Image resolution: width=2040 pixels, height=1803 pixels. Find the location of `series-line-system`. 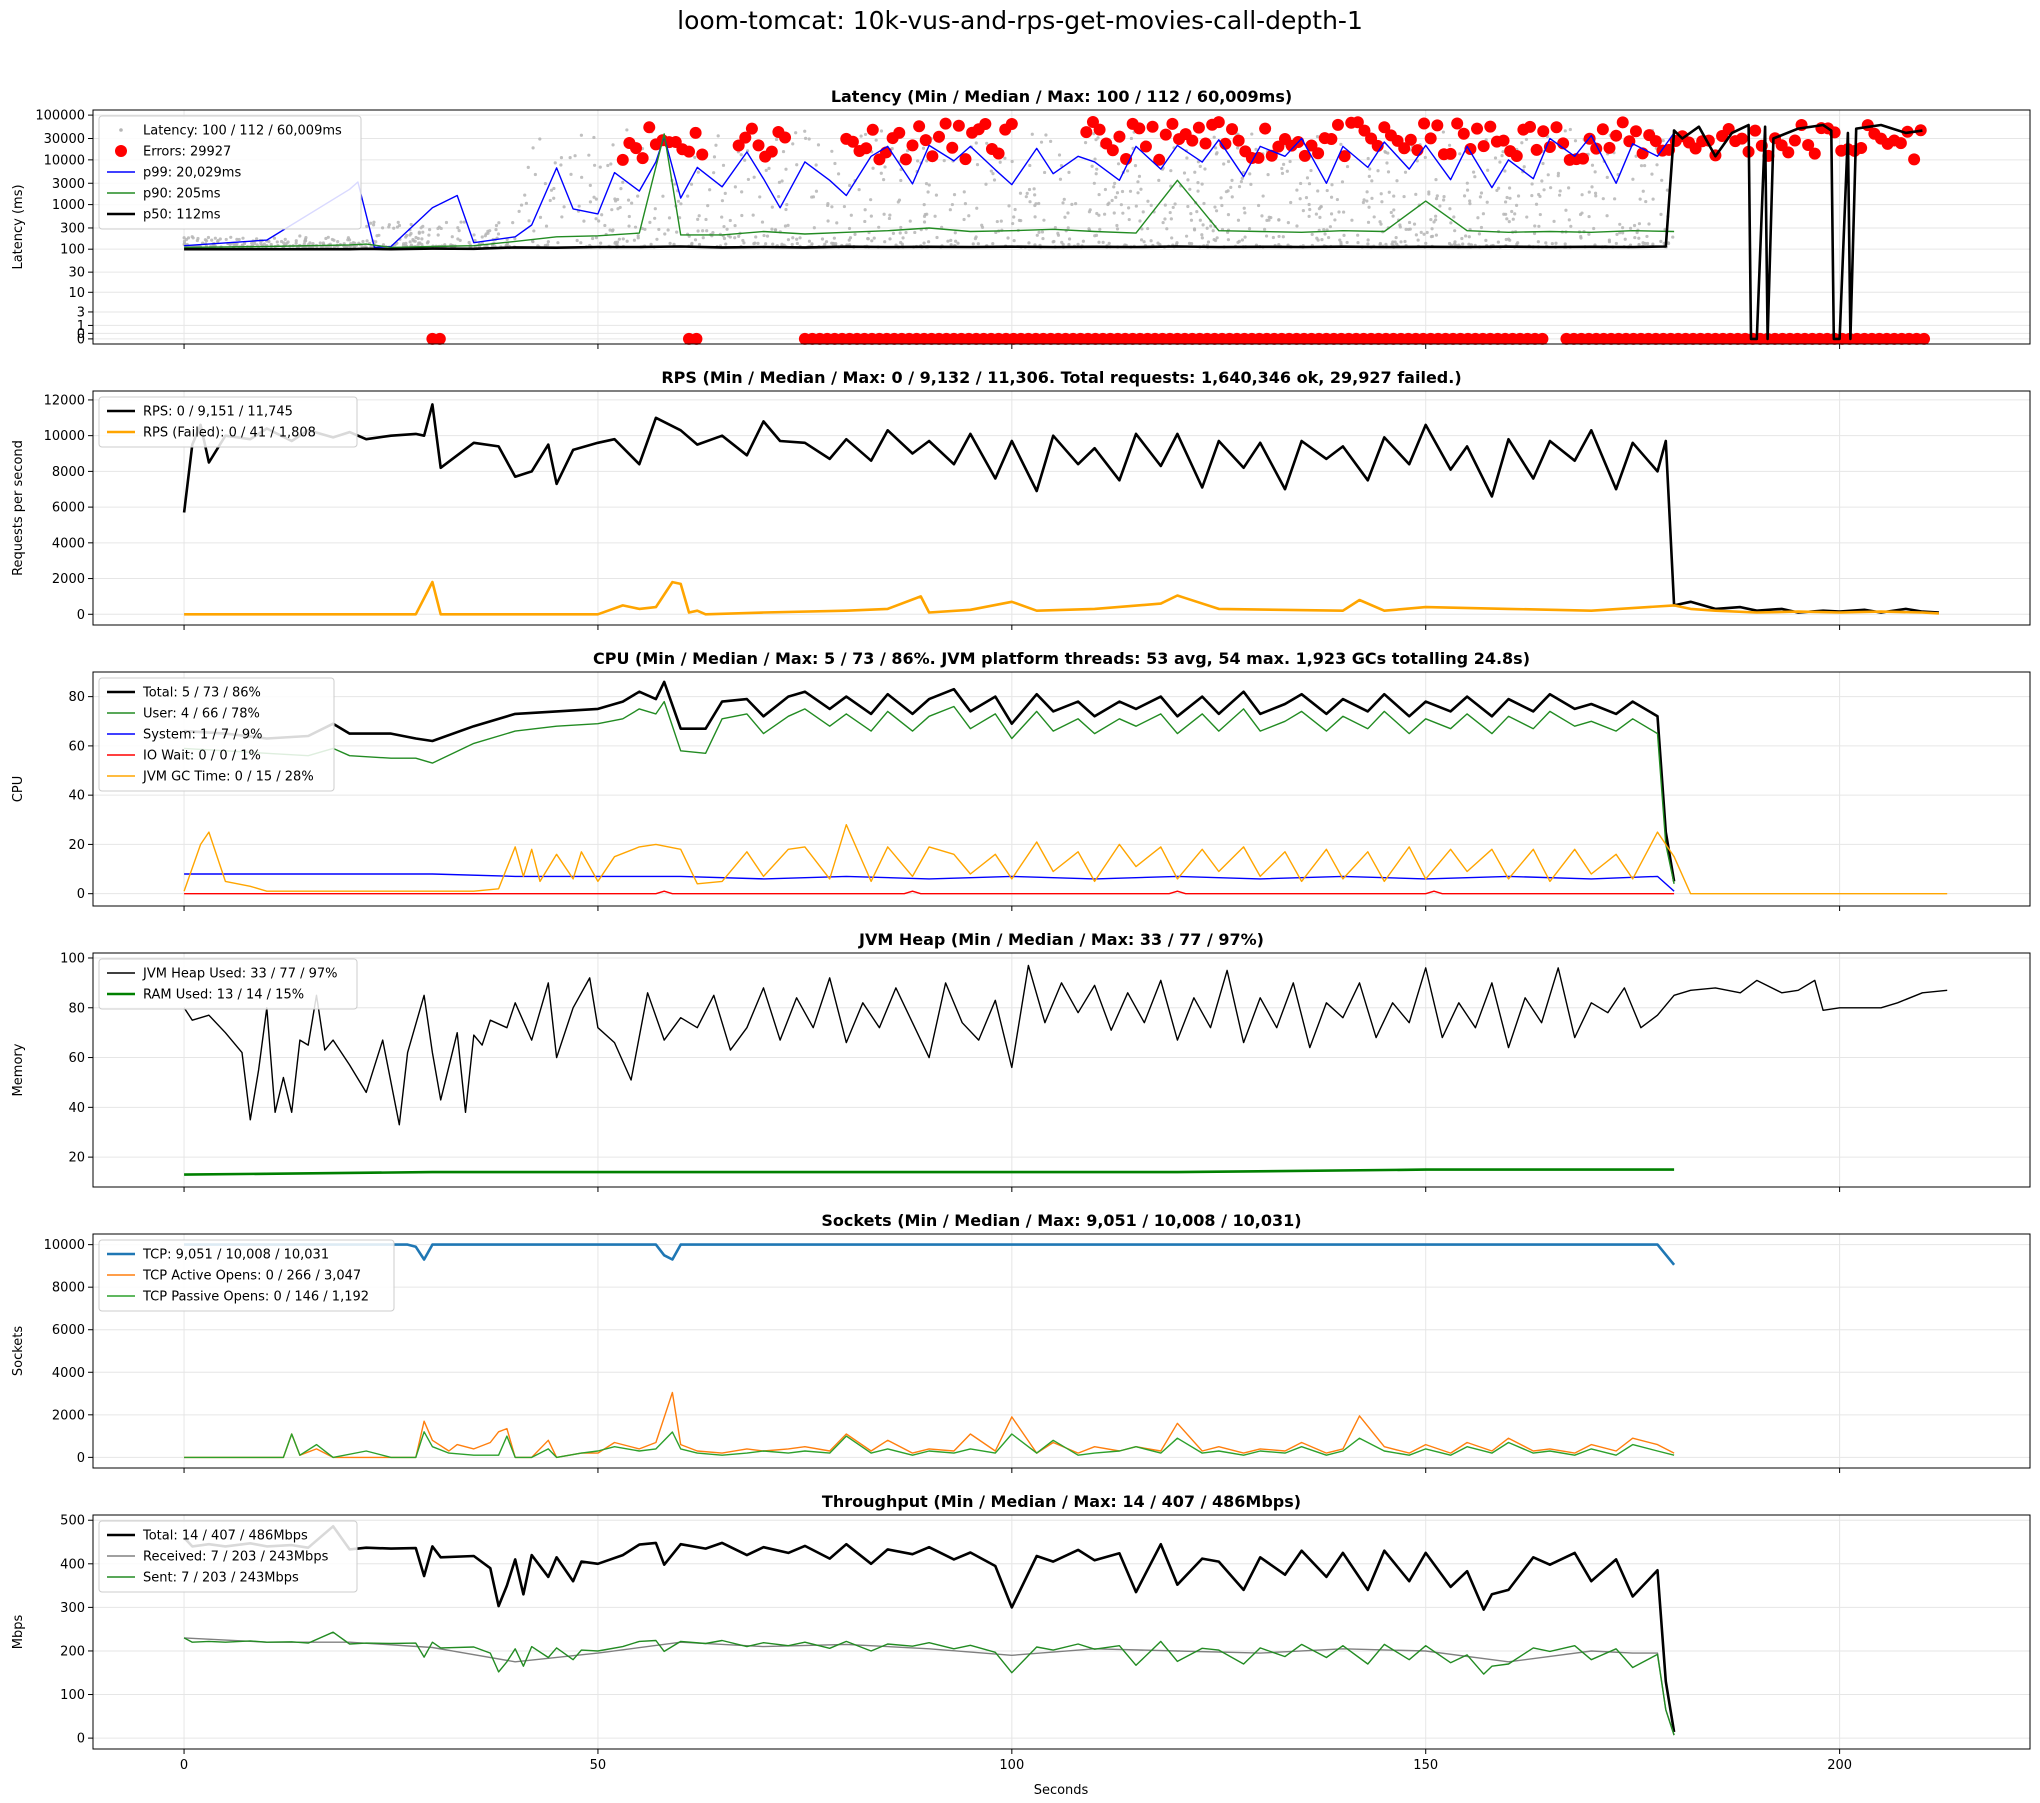

series-line-system is located at coordinates (929, 882).